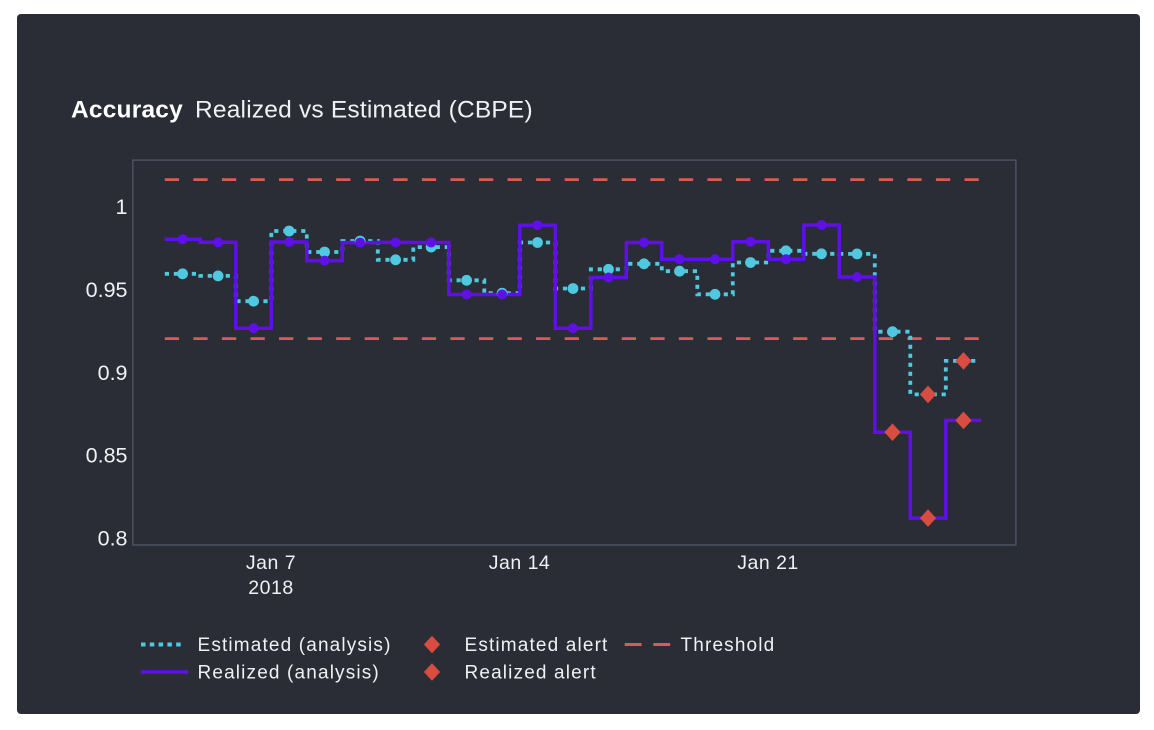 The height and width of the screenshot is (730, 1154). I want to click on svg-text: 1, so click(122, 207).